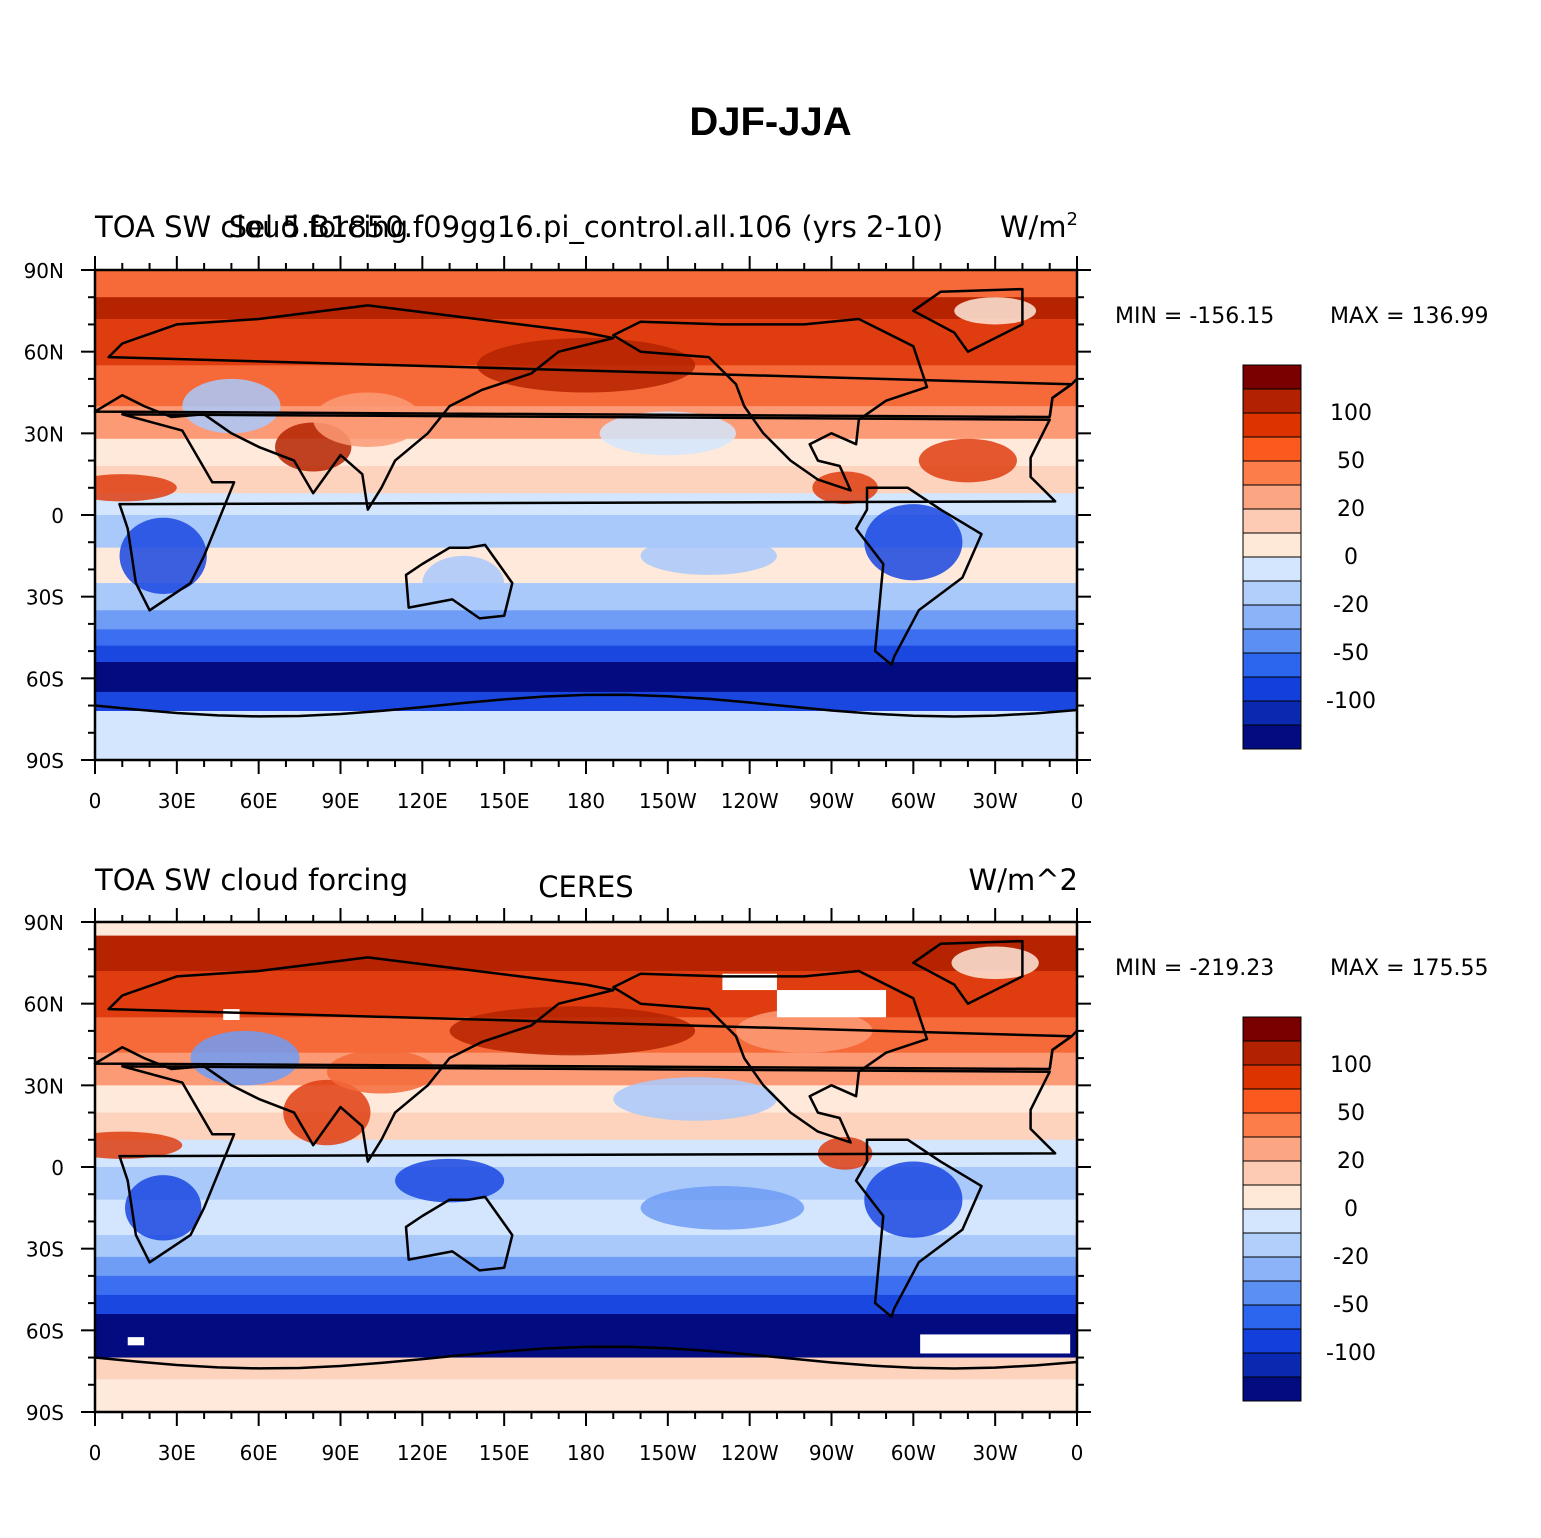 This screenshot has height=1538, width=1541. What do you see at coordinates (44, 516) in the screenshot?
I see `lat-axis-labels: 90N 60N 30N 0 30S 60S 90S` at bounding box center [44, 516].